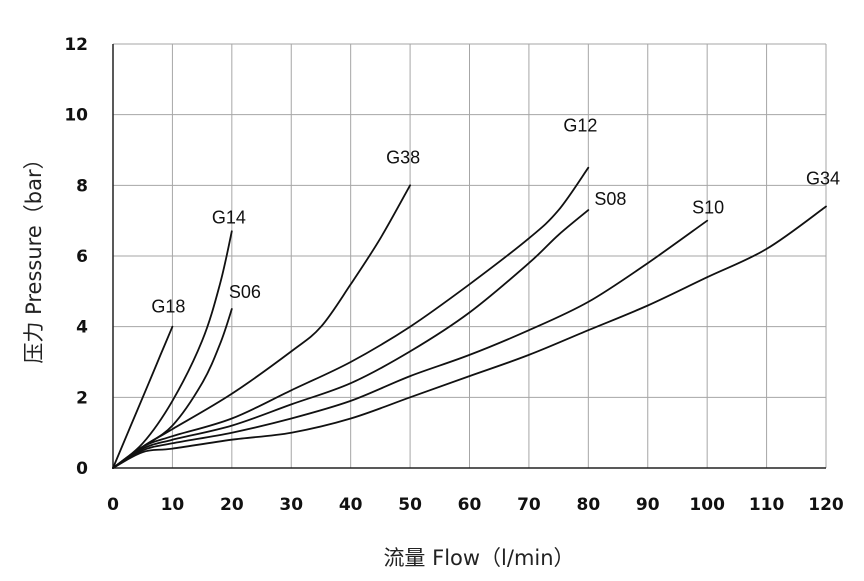 This screenshot has width=864, height=581. I want to click on series-label-s10: S10, so click(708, 208).